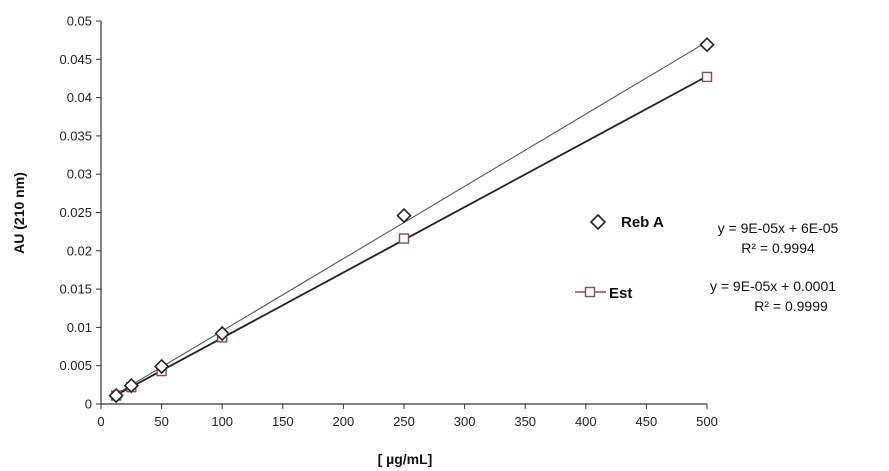 This screenshot has width=889, height=471. What do you see at coordinates (778, 248) in the screenshot?
I see `r-squared-reb-a: R² = 0.9994` at bounding box center [778, 248].